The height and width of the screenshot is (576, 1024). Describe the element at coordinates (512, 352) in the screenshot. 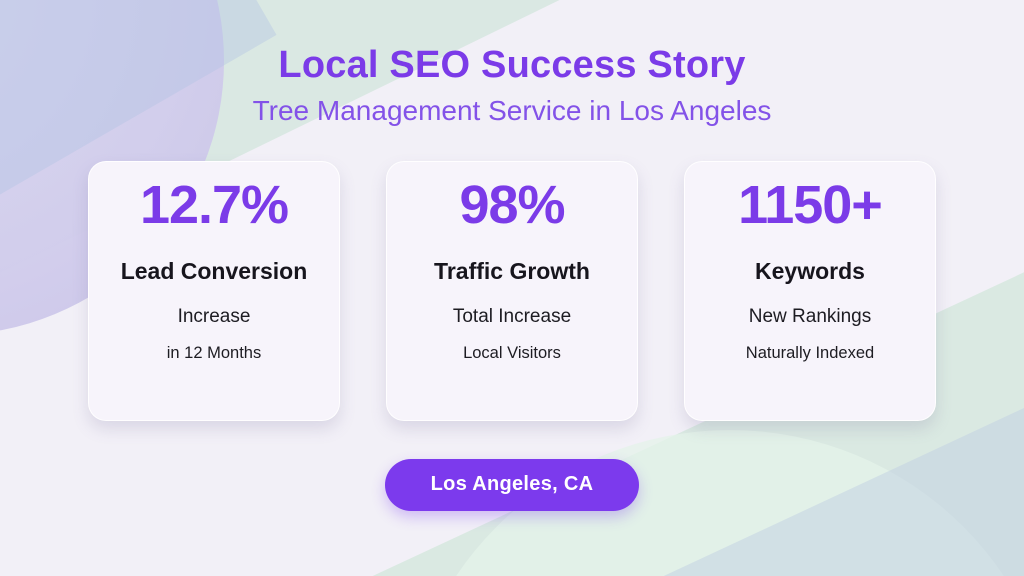

I see `stat-detail: Local Visitors` at that location.